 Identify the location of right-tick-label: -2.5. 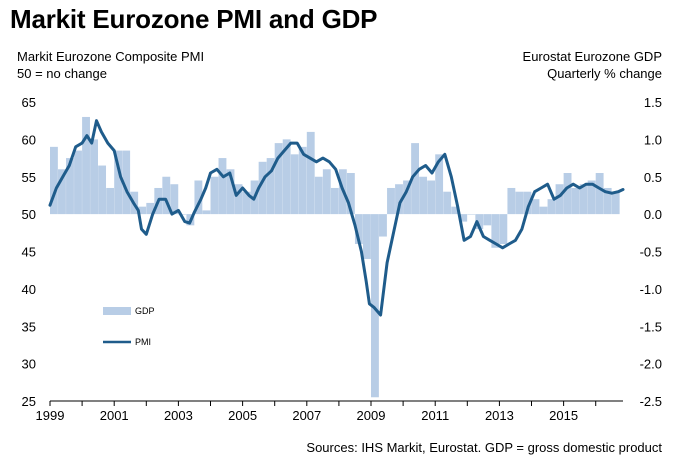
(651, 401).